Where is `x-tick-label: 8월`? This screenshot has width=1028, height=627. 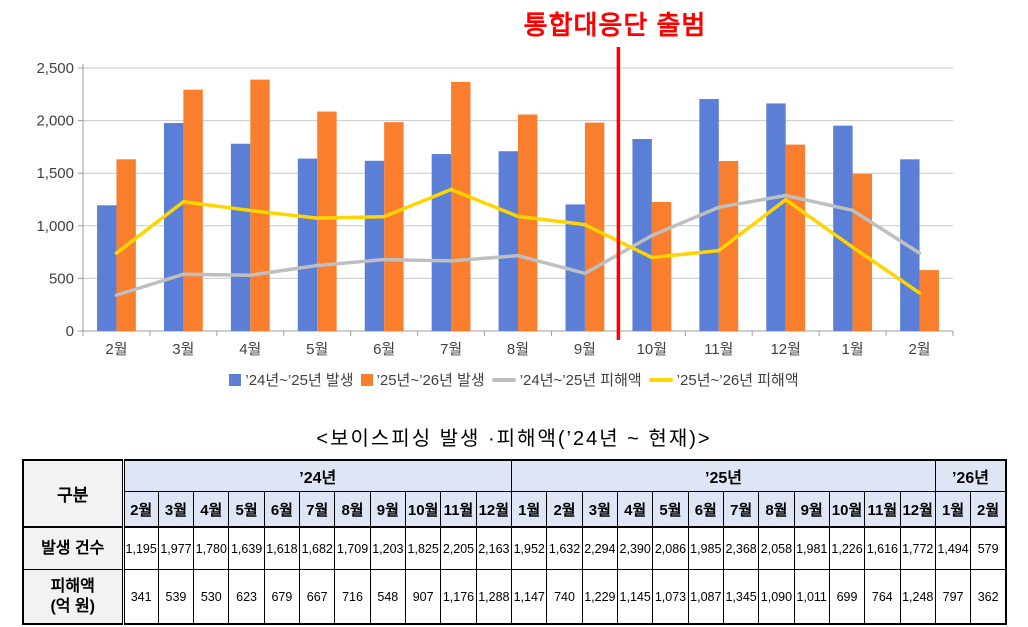
x-tick-label: 8월 is located at coordinates (518, 349).